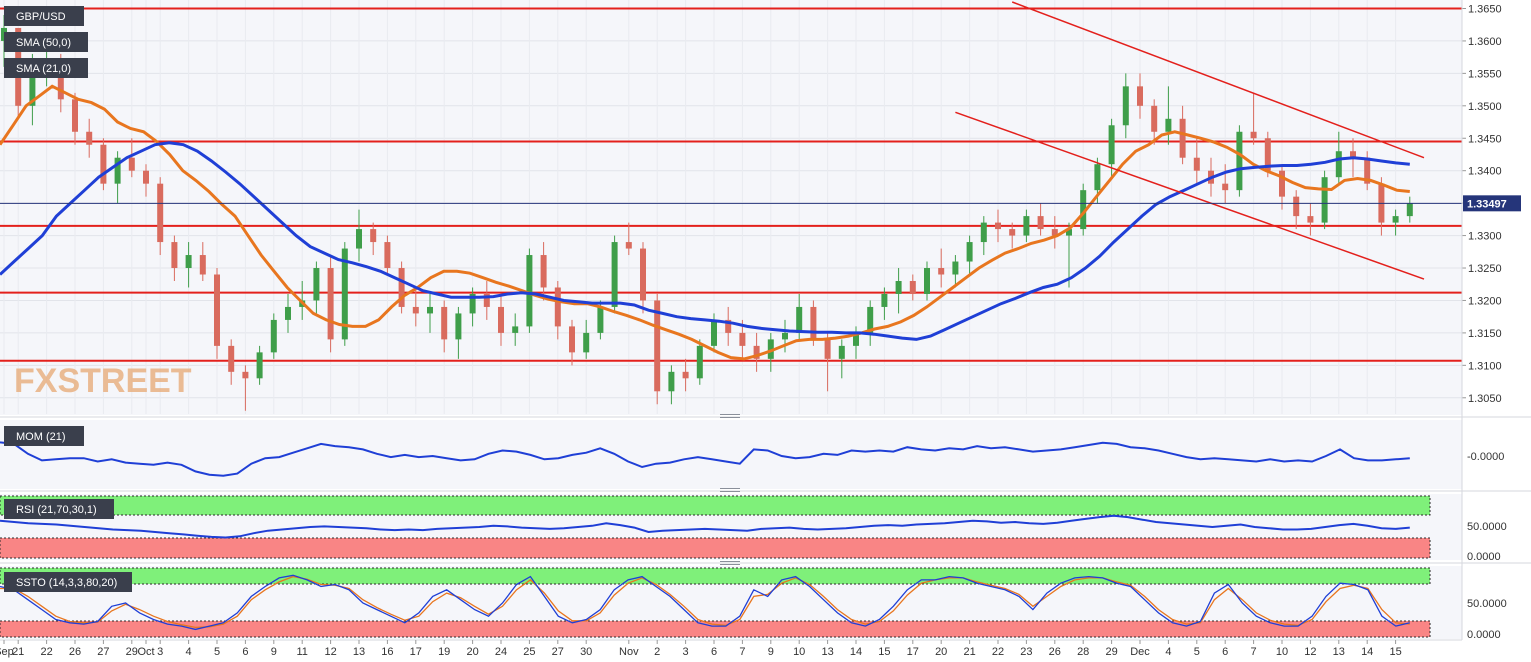  What do you see at coordinates (657, 652) in the screenshot?
I see `x-tick-label: 2` at bounding box center [657, 652].